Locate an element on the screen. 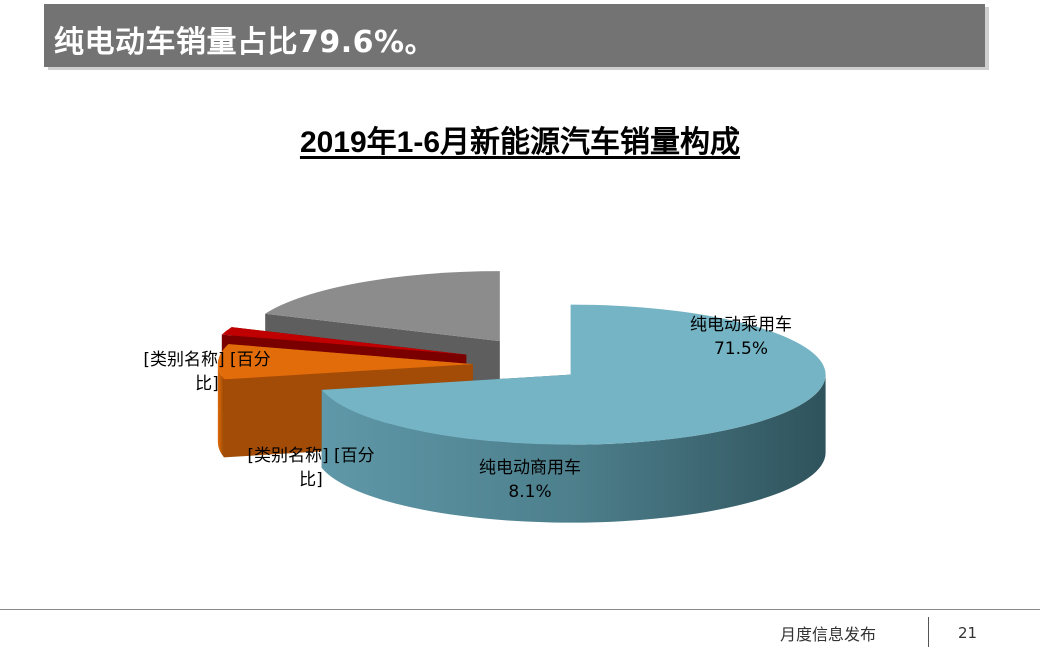 Image resolution: width=1040 pixels, height=654 pixels. data-label-red: [类别名称] [百分 比] is located at coordinates (311, 468).